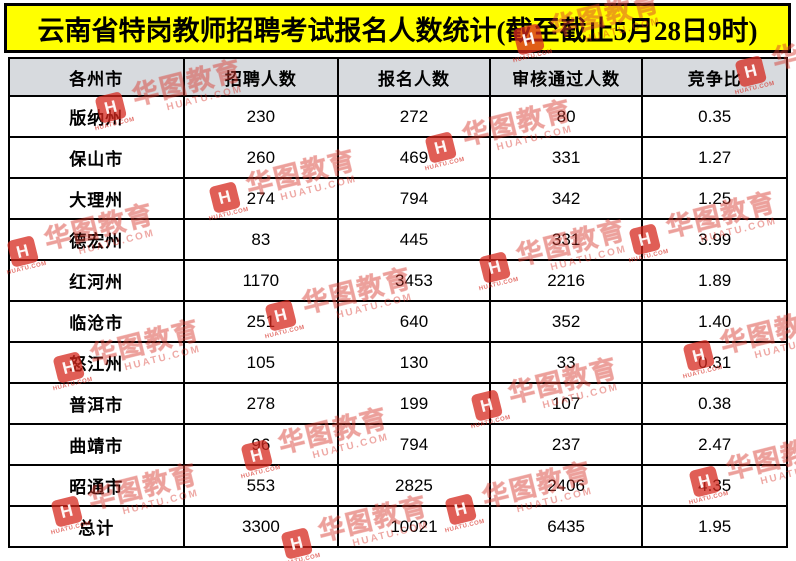 The width and height of the screenshot is (796, 561). Describe the element at coordinates (566, 116) in the screenshot. I see `value-cell: 80` at that location.